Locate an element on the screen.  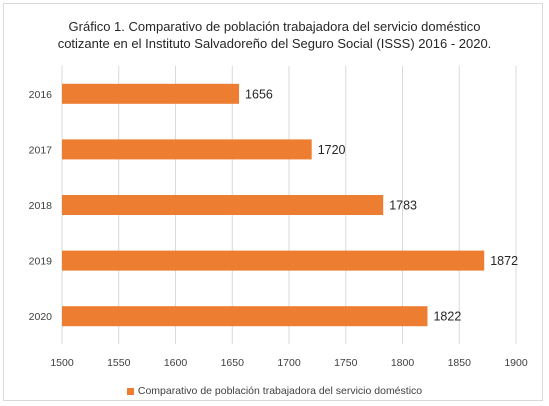
y-category-label: 2016 is located at coordinates (41, 95).